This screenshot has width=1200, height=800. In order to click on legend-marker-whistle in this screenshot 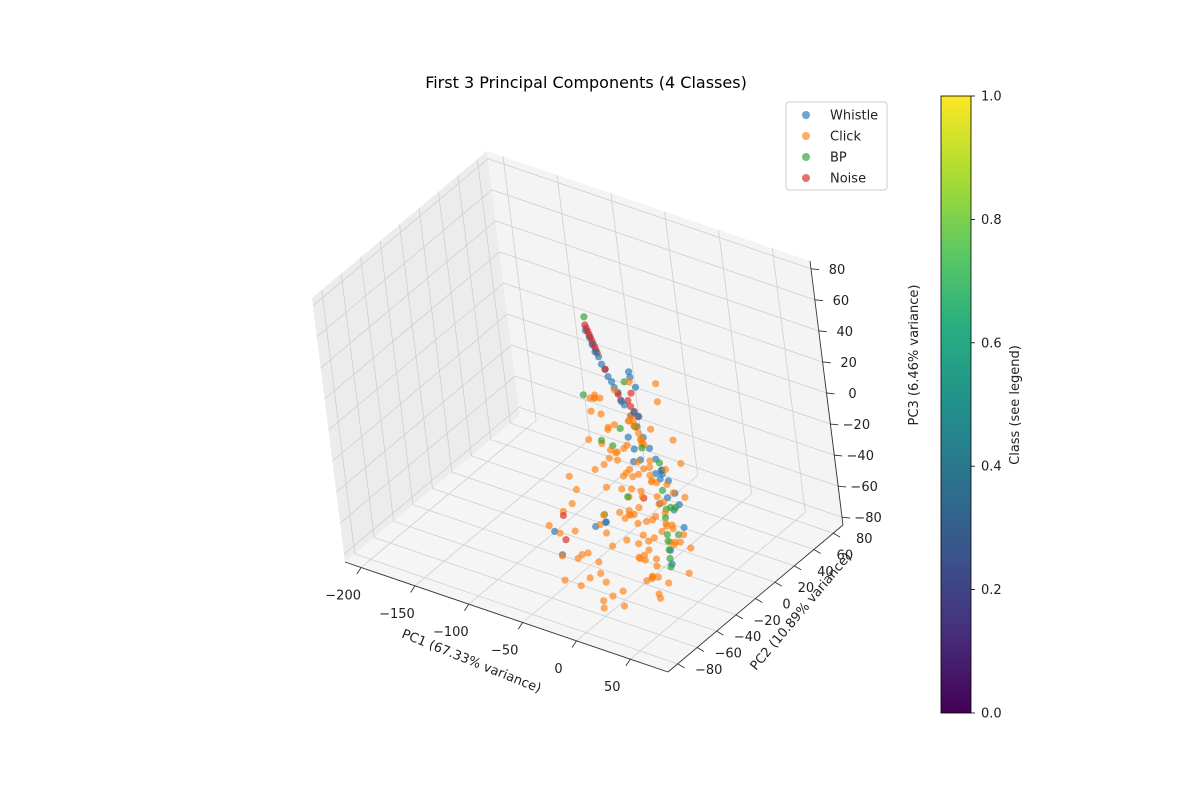, I will do `click(806, 115)`.